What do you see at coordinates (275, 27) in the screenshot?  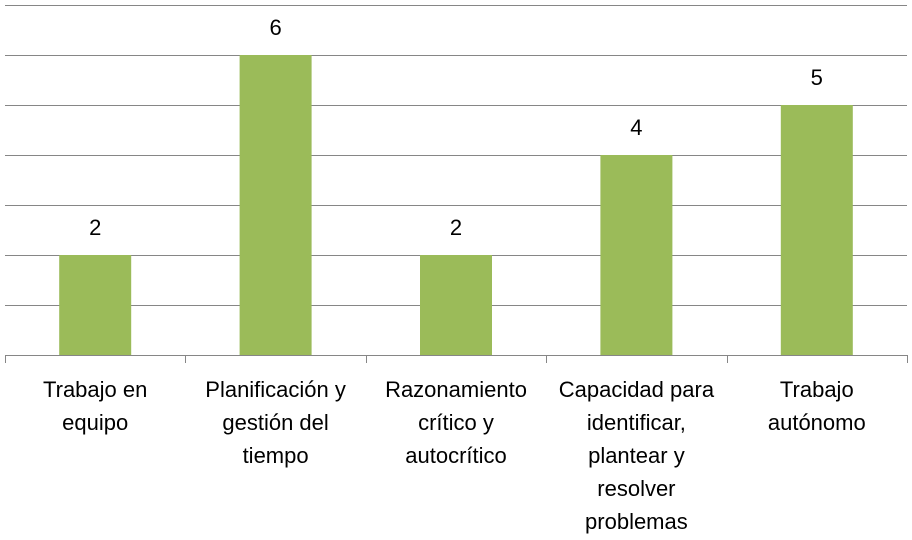 I see `data-label: 6` at bounding box center [275, 27].